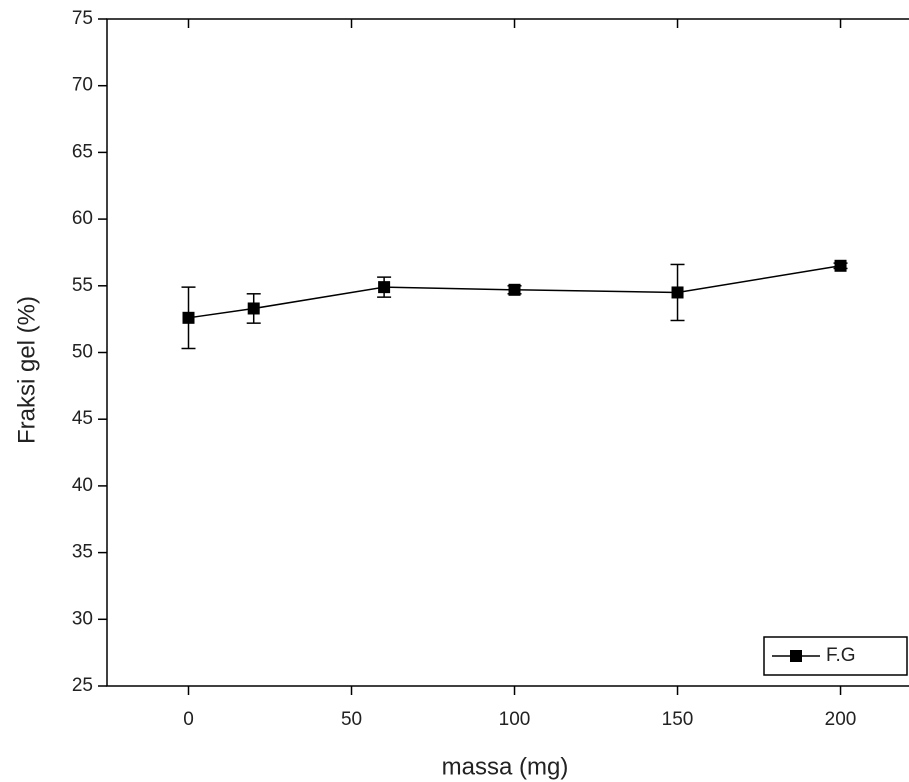 The height and width of the screenshot is (782, 909). I want to click on x-tick-label: 150, so click(678, 719).